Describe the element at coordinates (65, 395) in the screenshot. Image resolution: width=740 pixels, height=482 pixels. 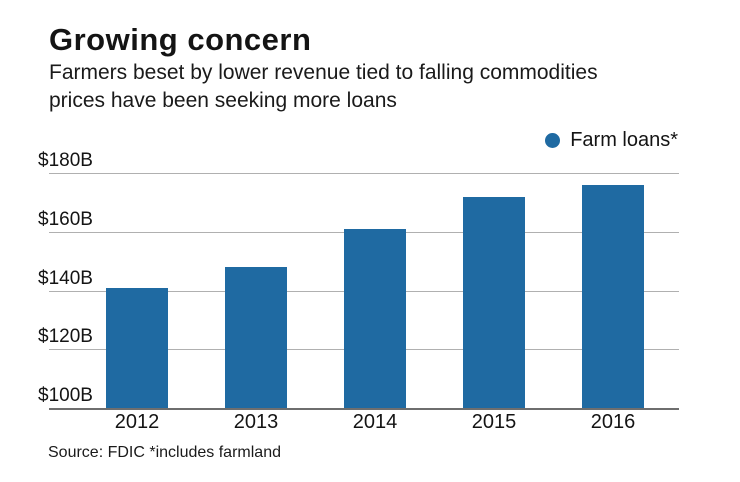
I see `y-axis-label-100: $100B` at that location.